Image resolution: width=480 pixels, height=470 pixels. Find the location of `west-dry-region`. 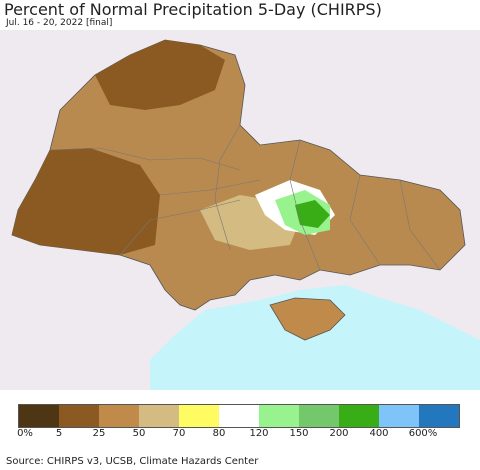

west-dry-region is located at coordinates (86, 201).